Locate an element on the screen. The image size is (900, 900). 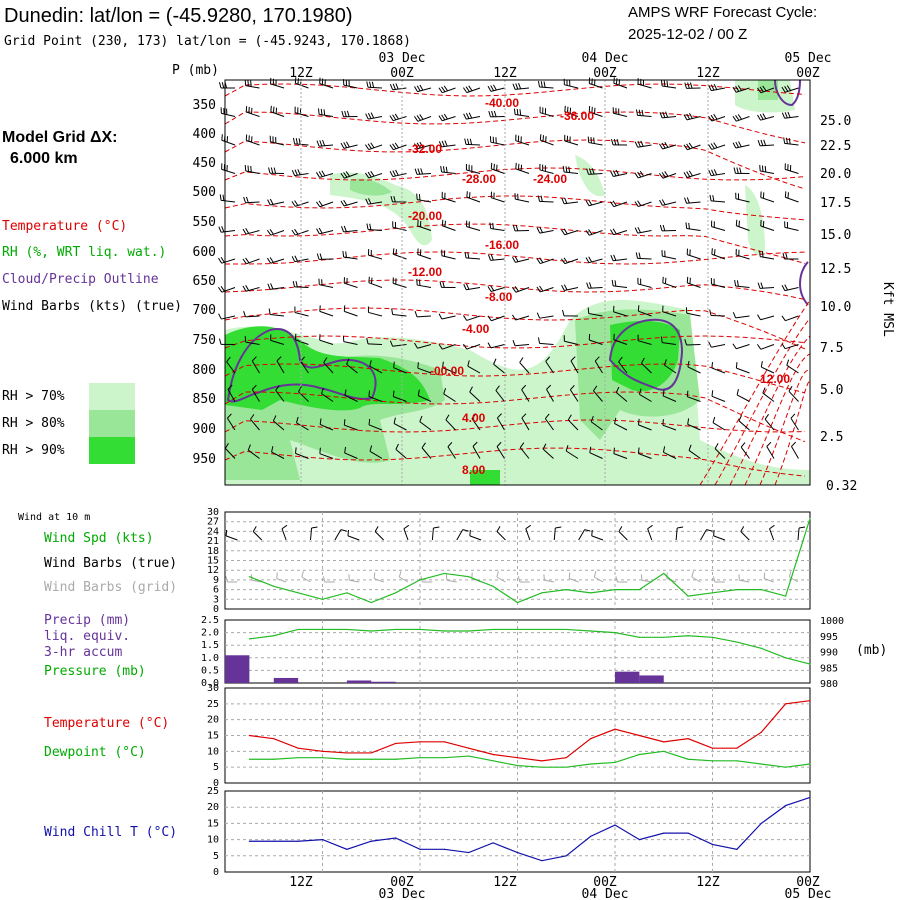
y-tick-label: 2.5 is located at coordinates (210, 620).